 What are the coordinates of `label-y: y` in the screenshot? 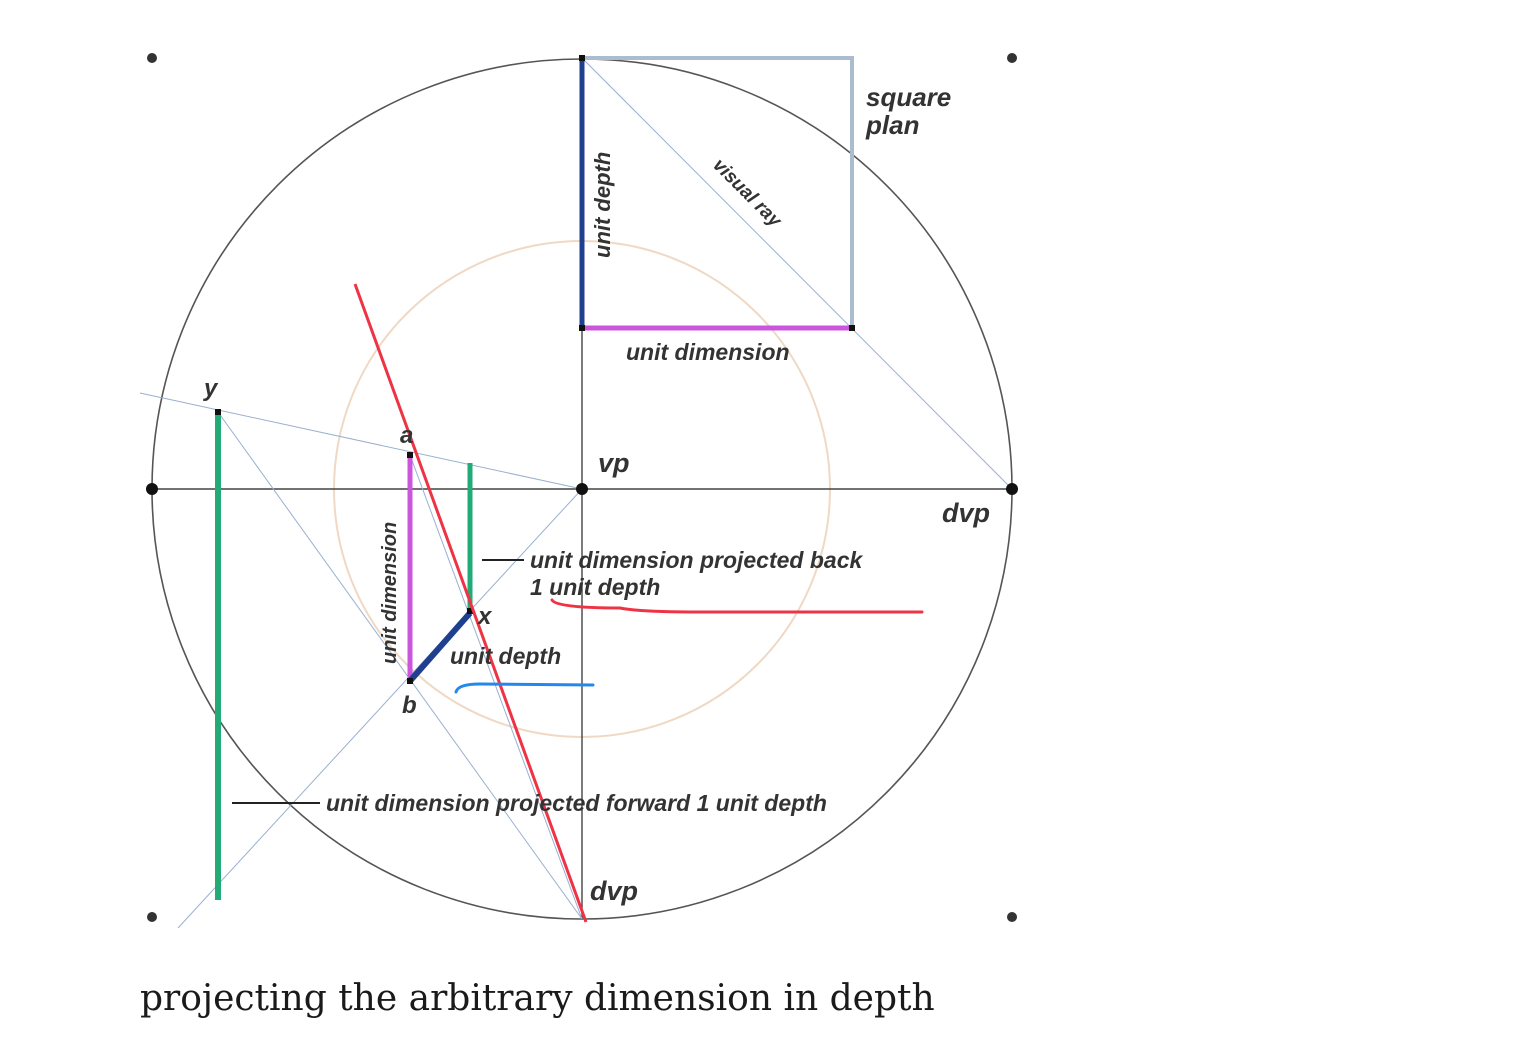 It's located at (211, 388).